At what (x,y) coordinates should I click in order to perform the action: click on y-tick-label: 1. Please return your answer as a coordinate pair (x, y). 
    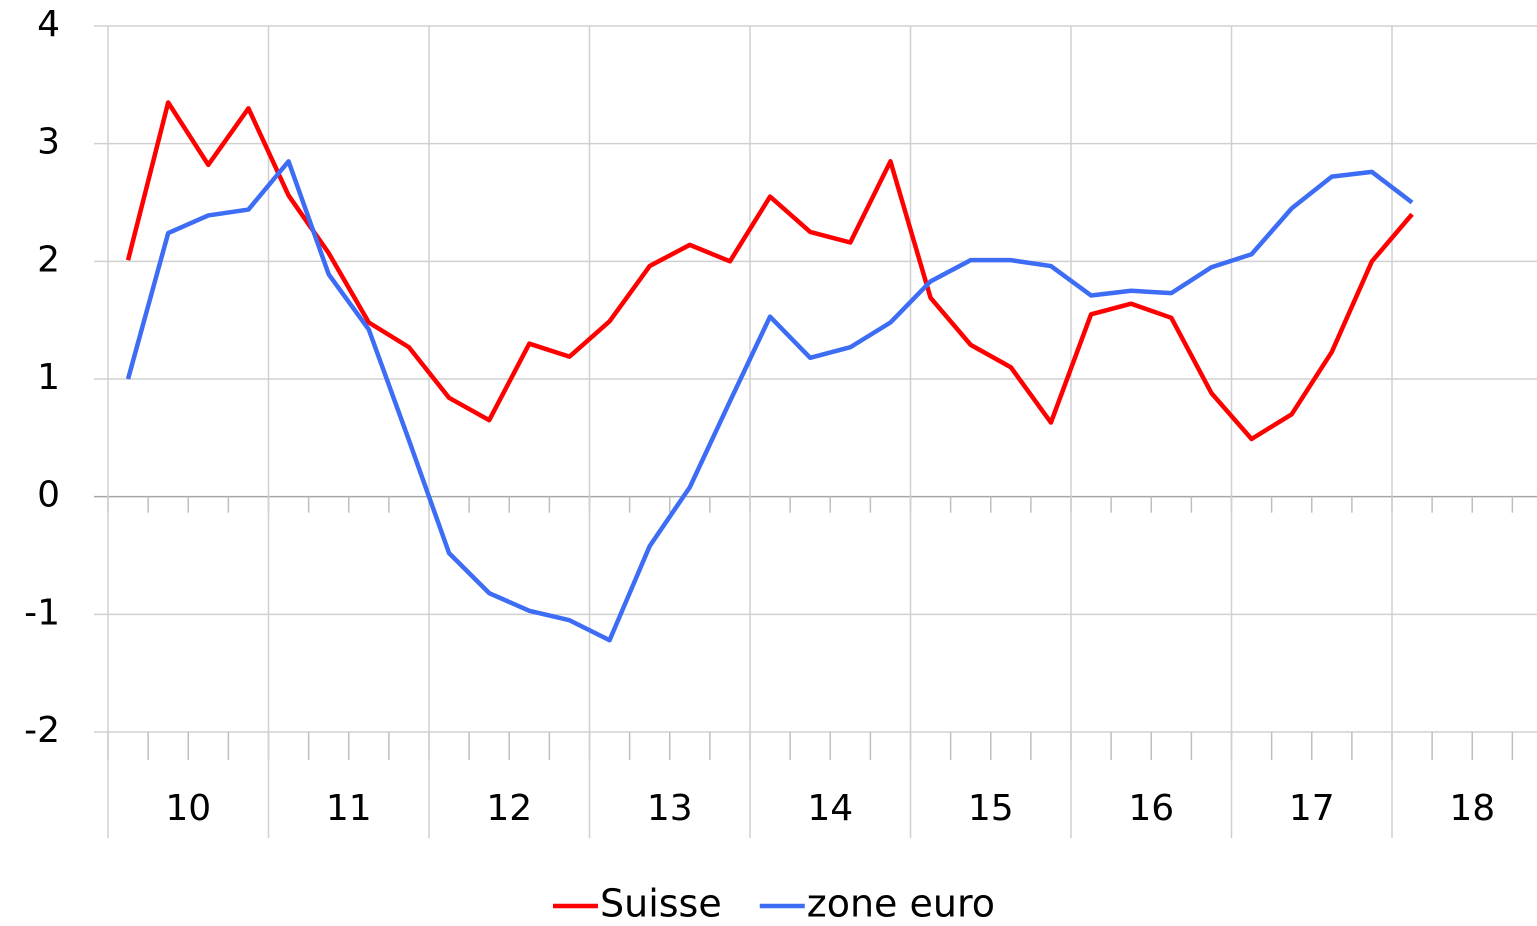
    Looking at the image, I should click on (48, 377).